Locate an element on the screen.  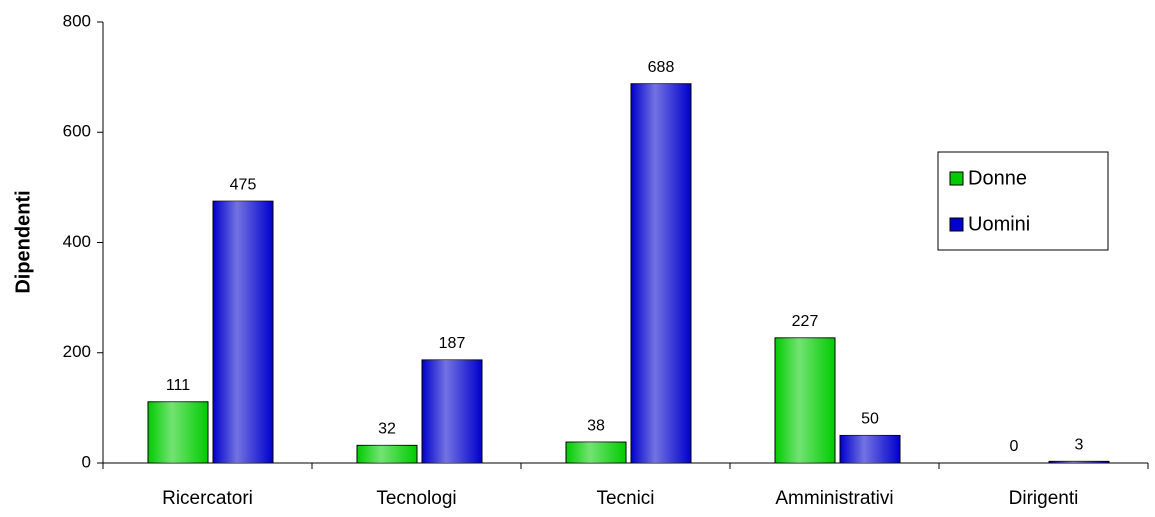
x-tick-label: Dirigenti is located at coordinates (1044, 498).